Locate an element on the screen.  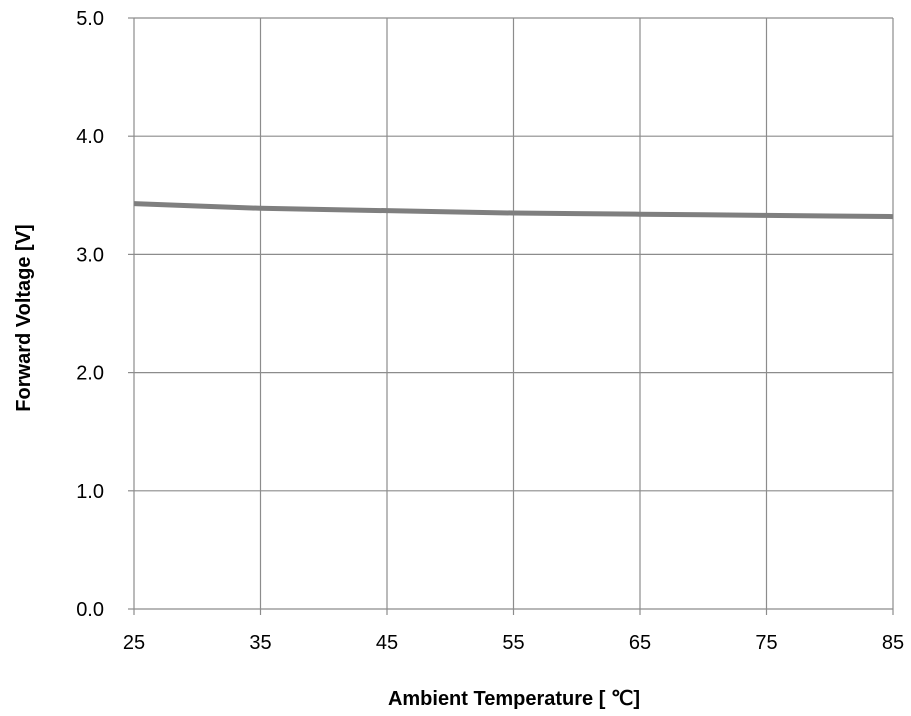
y-tick-label: 1.0 is located at coordinates (90, 492).